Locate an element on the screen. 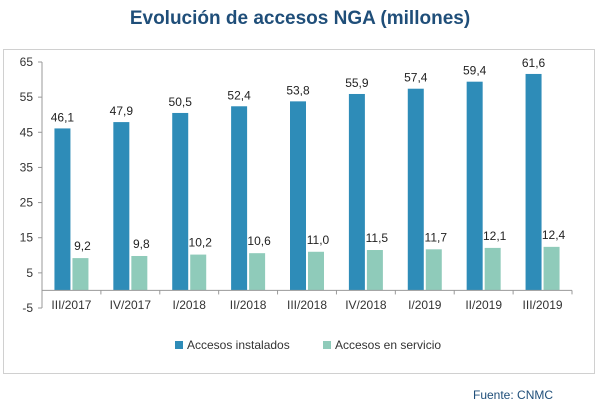 The width and height of the screenshot is (600, 415). data-label-accesos-en-servicio: 10,6 is located at coordinates (259, 241).